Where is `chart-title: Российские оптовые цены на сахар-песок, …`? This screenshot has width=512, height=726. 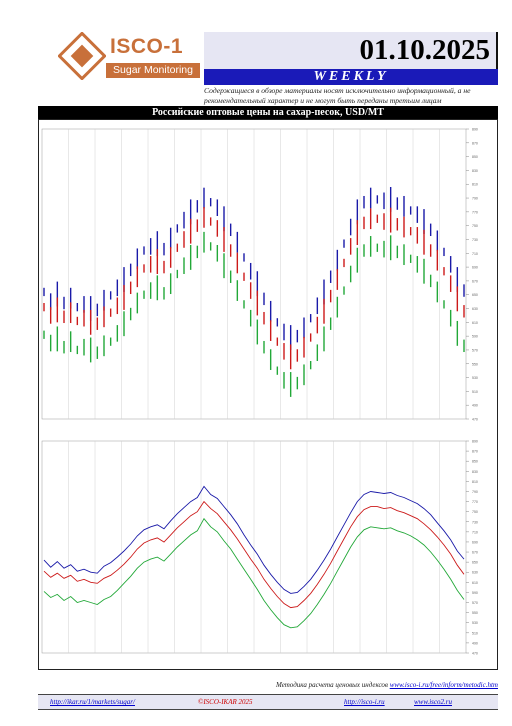
chart-title: Российские оптовые цены на сахар-песок, … is located at coordinates (268, 112).